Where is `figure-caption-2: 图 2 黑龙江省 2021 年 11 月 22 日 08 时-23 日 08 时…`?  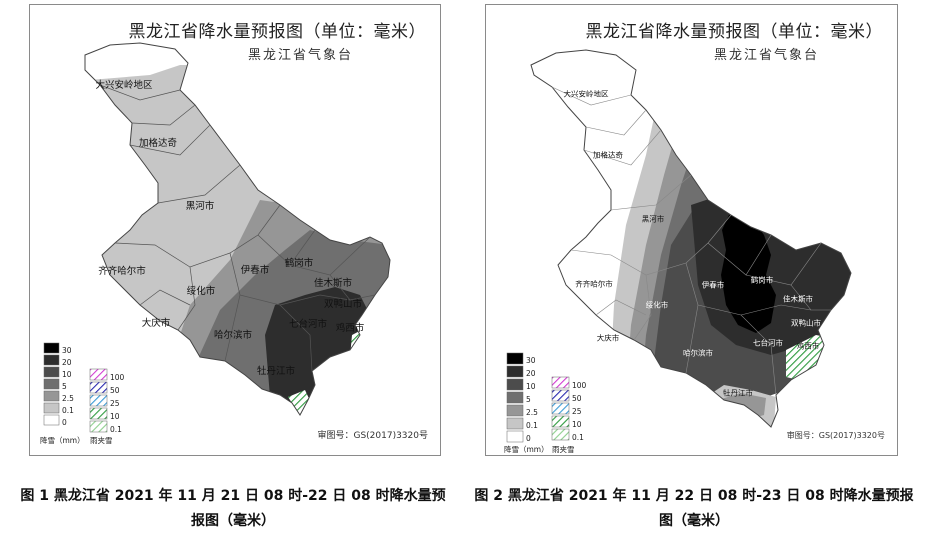
figure-caption-2: 图 2 黑龙江省 2021 年 11 月 22 日 08 时-23 日 08 时… is located at coordinates (694, 508).